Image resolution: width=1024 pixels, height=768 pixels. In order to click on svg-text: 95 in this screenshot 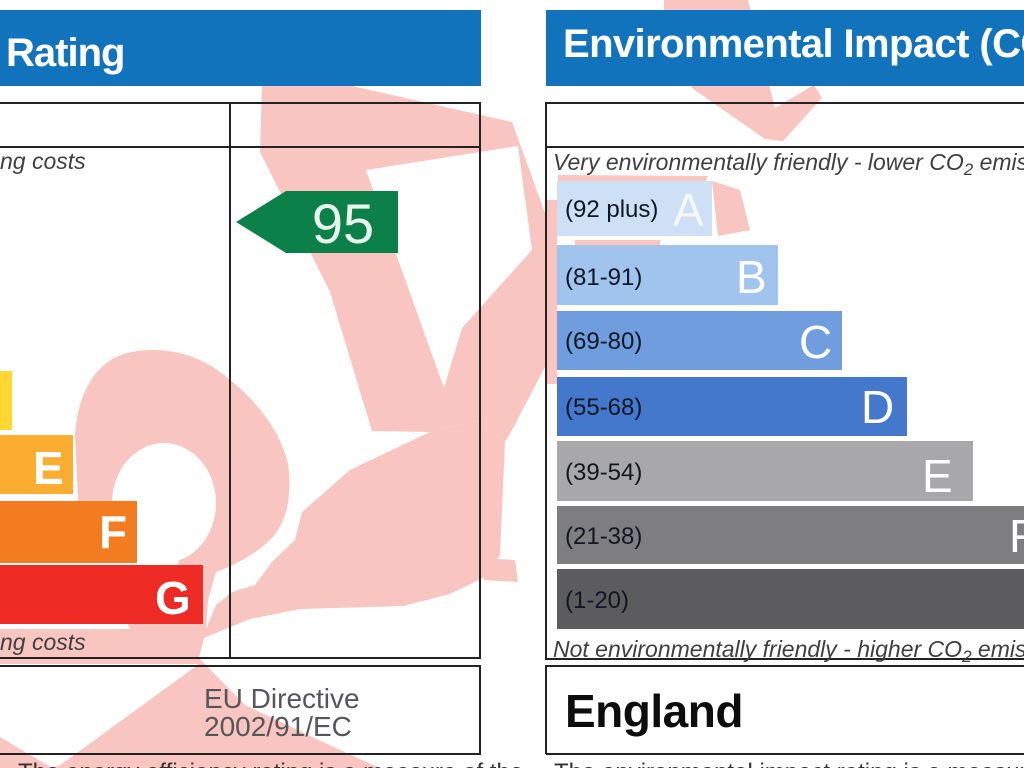, I will do `click(343, 223)`.